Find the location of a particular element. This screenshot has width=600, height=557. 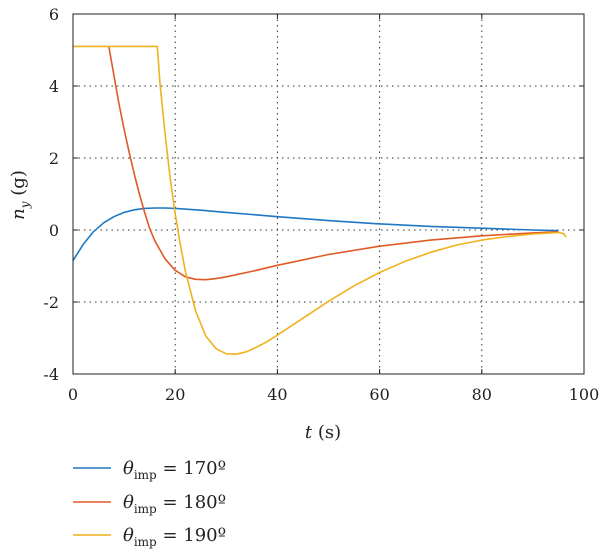

y-tick-label: -4 is located at coordinates (51, 374).